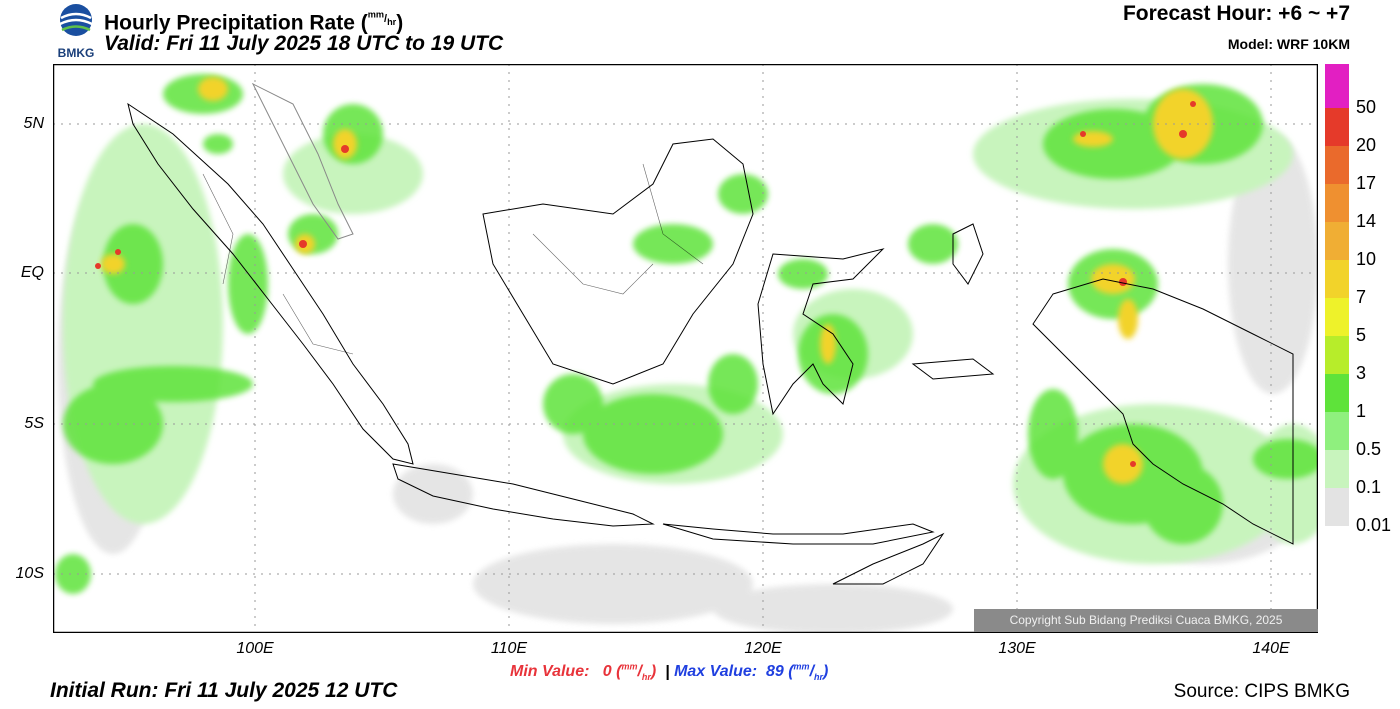 This screenshot has width=1400, height=709. I want to click on timor-outline, so click(888, 558).